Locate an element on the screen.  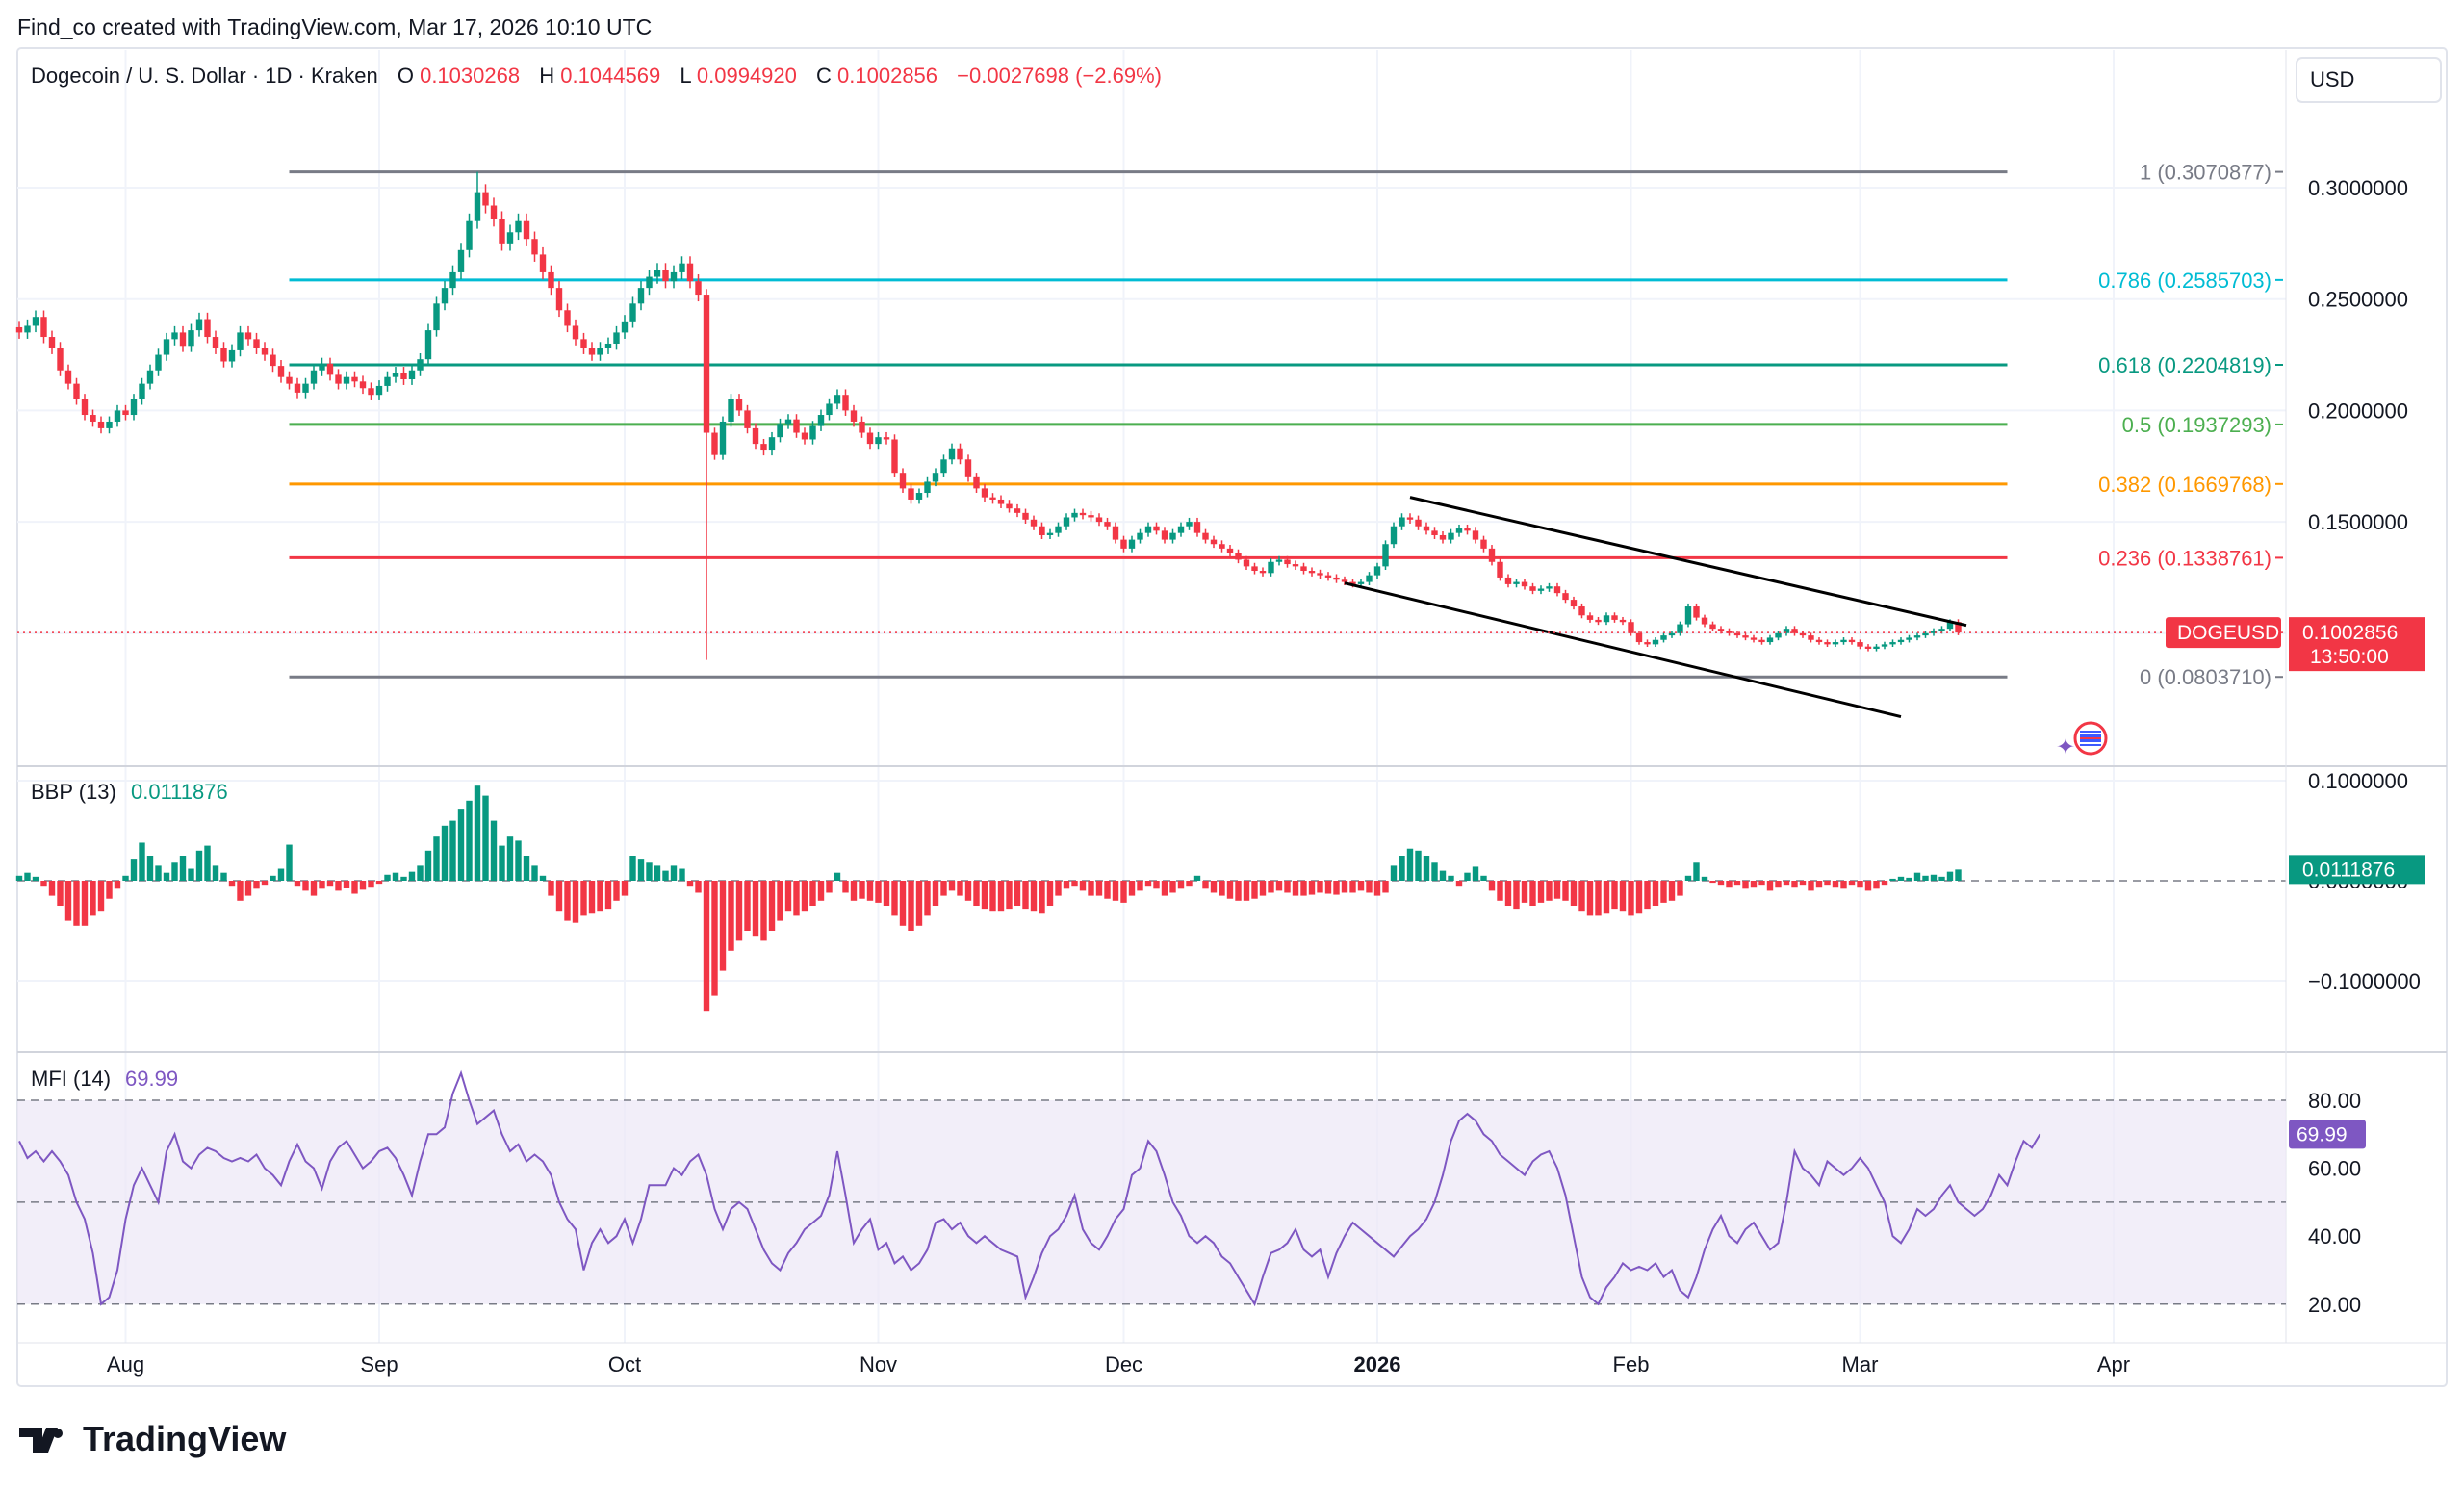
mfi-axis: 80.00 60.00 40.00 20.00 is located at coordinates (2334, 1203).